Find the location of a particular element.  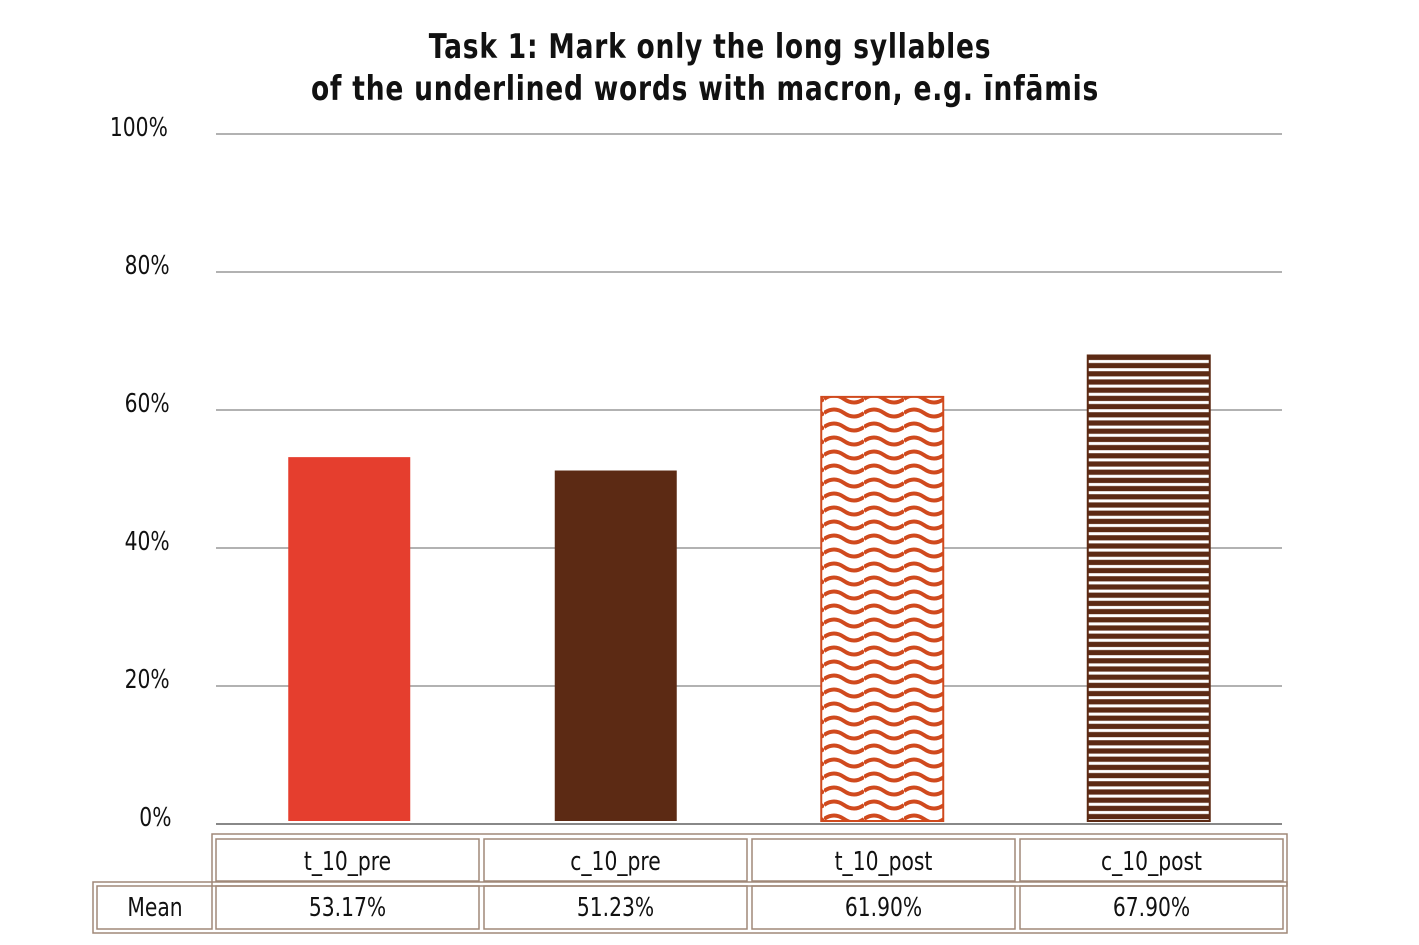

y-tick-label: 20% is located at coordinates (147, 680).